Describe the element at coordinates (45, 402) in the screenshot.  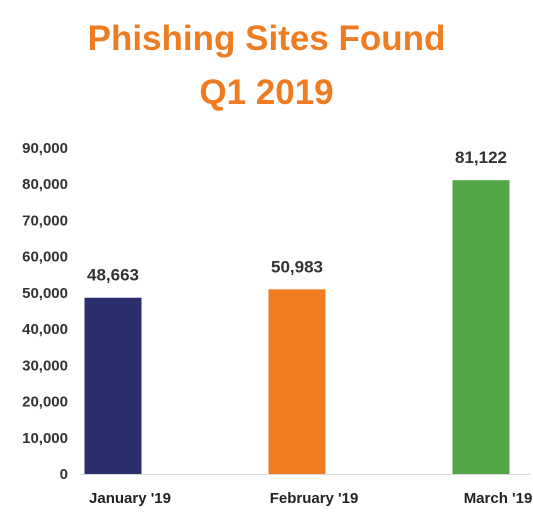
I see `y-tick-label: 20,000` at that location.